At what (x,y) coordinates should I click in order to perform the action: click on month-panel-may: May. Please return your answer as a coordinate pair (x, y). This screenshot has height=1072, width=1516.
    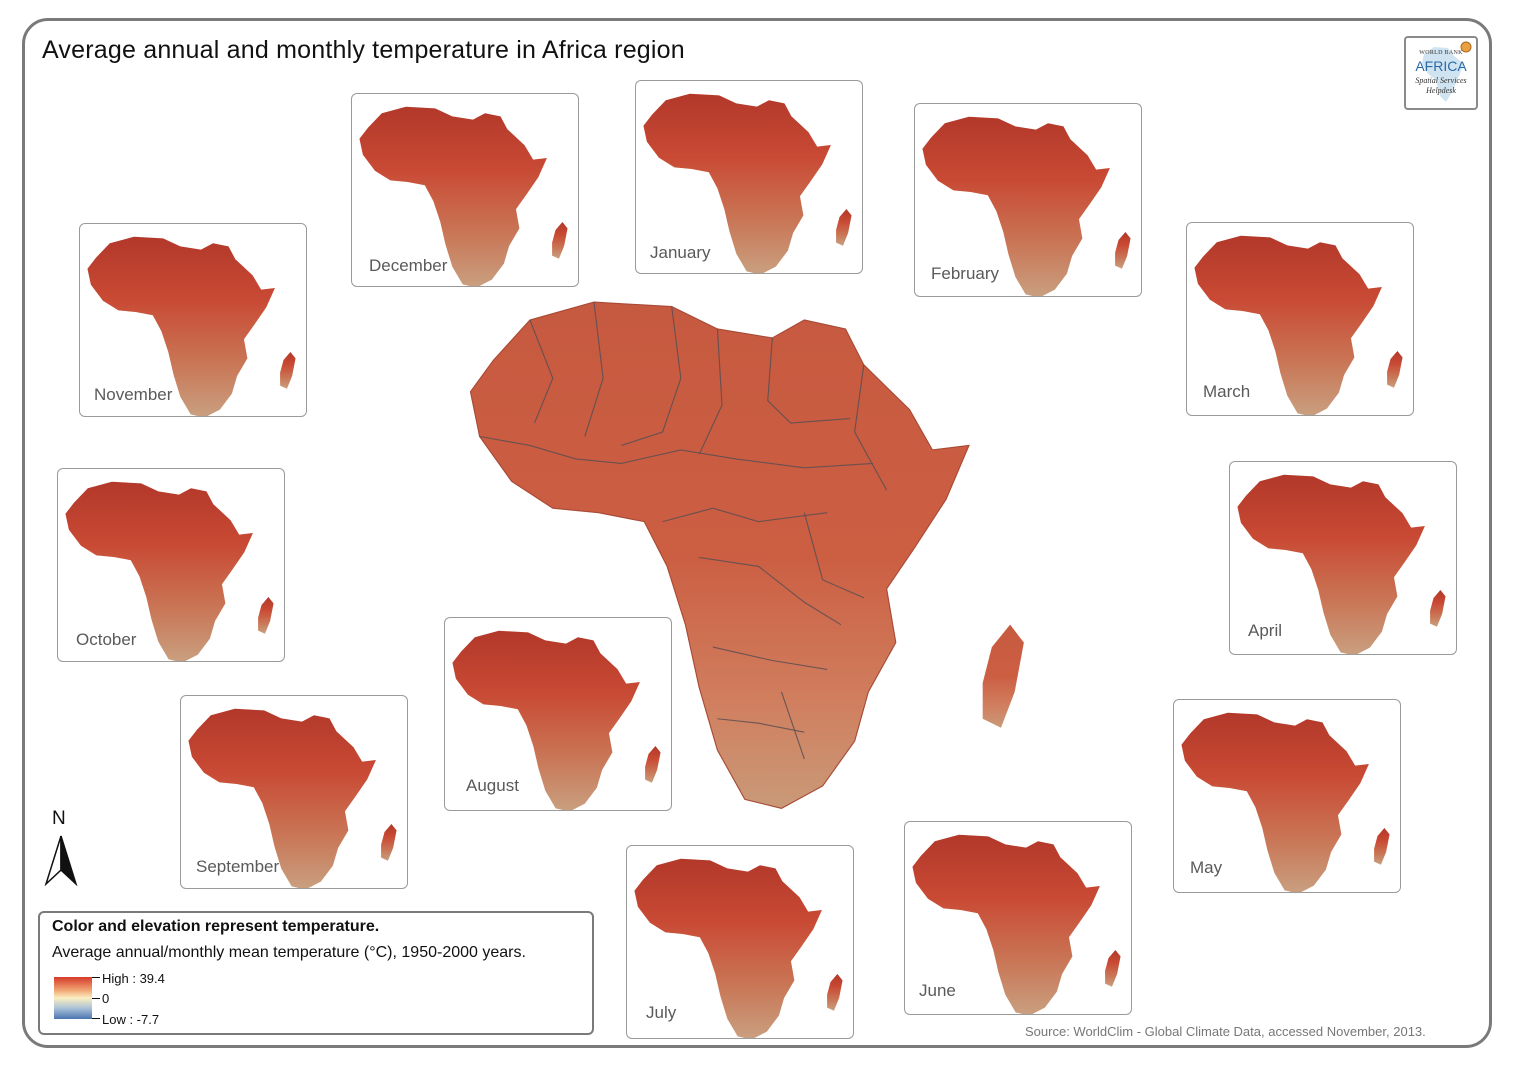
    Looking at the image, I should click on (1287, 796).